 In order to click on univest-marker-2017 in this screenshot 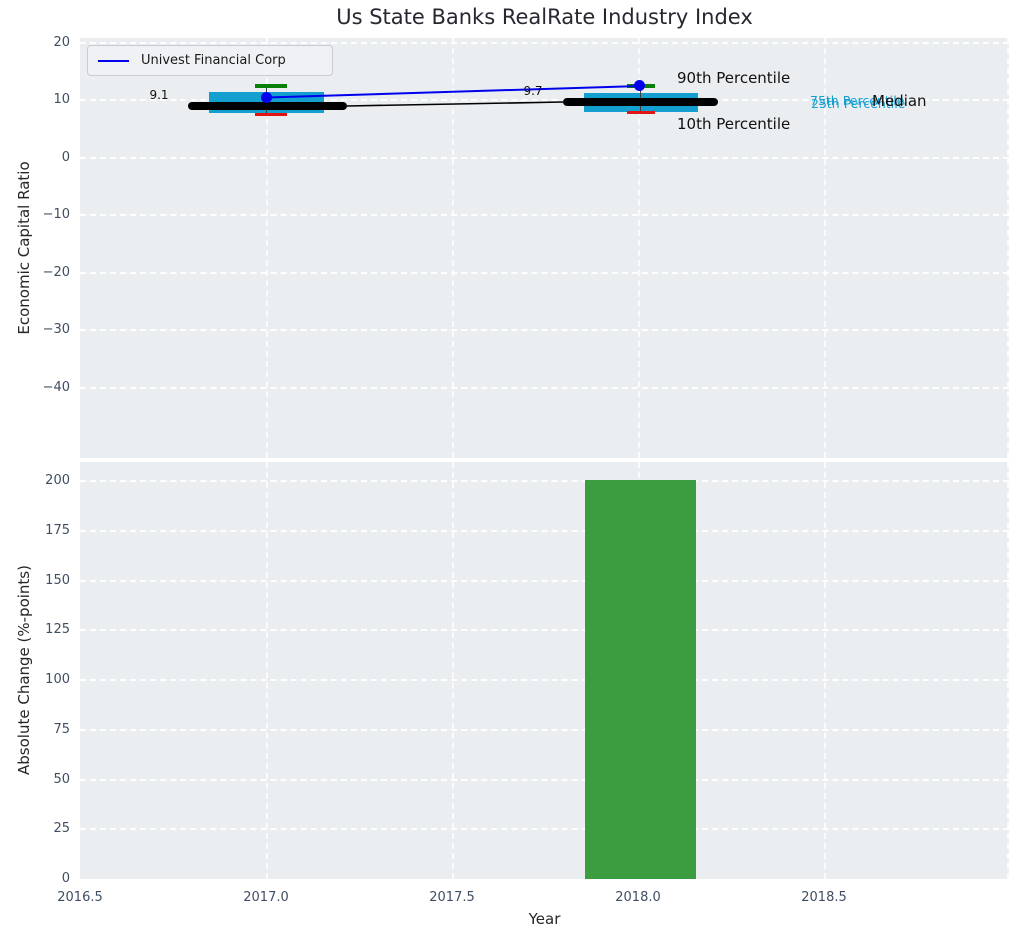, I will do `click(266, 97)`.